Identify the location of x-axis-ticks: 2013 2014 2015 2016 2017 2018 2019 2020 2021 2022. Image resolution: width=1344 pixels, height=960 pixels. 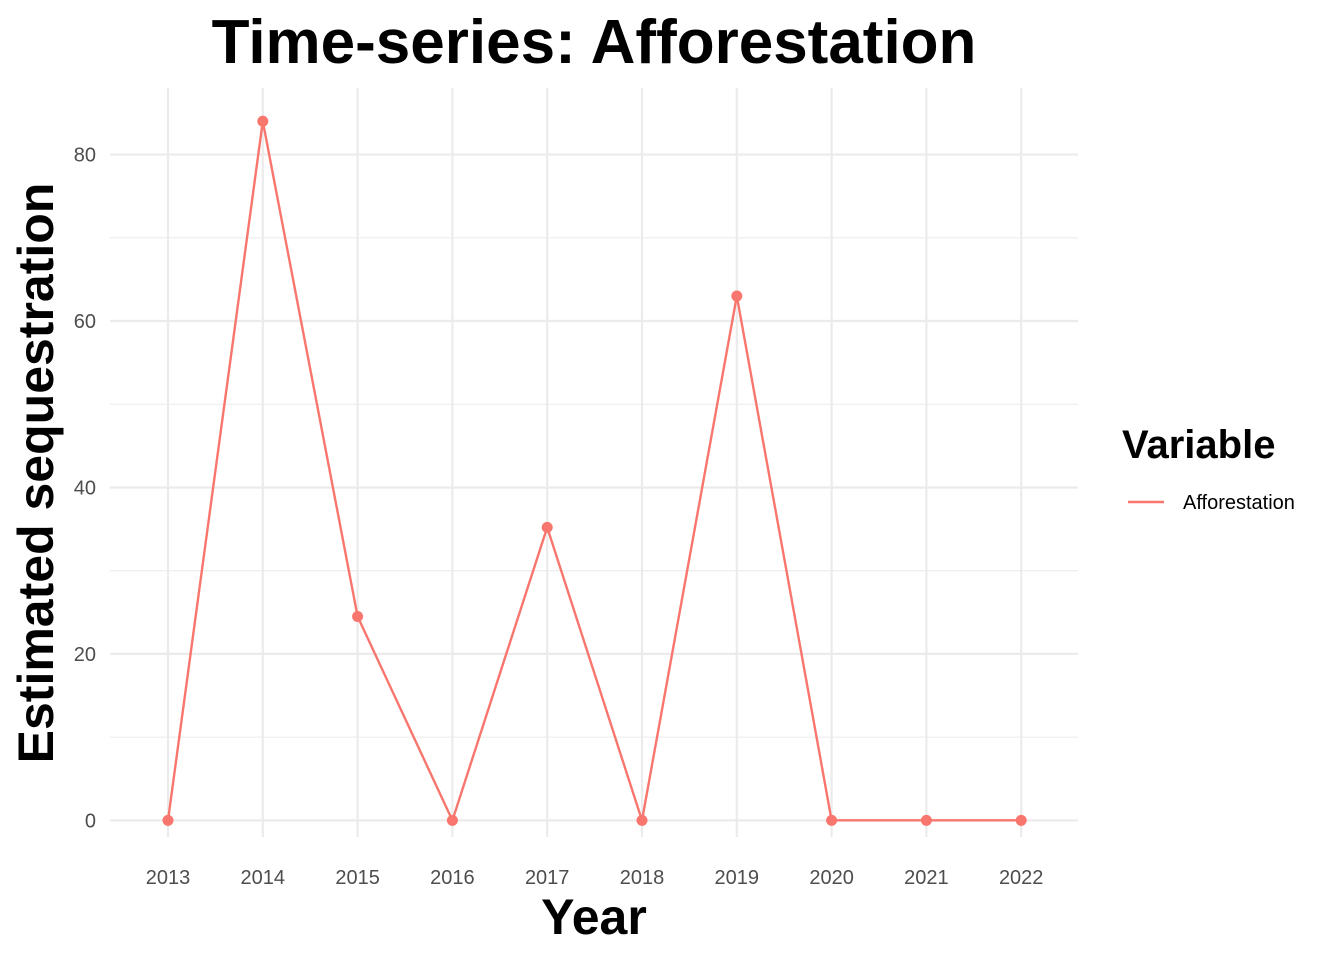
(595, 878).